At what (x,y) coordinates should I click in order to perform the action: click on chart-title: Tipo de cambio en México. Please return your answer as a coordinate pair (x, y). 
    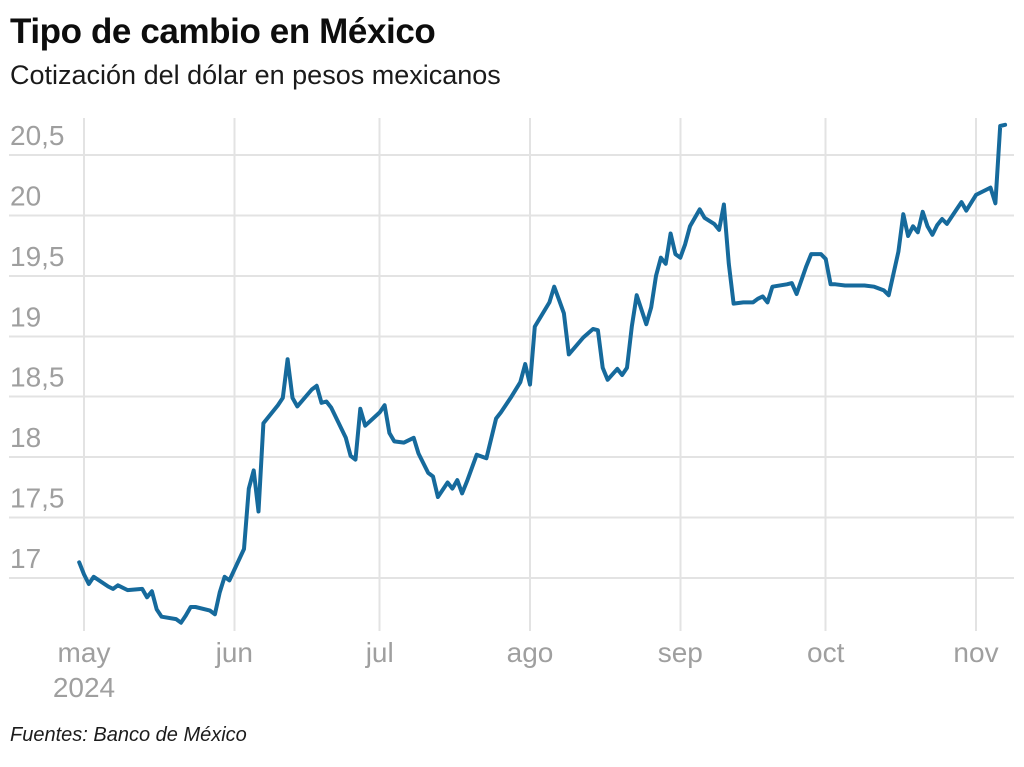
    Looking at the image, I should click on (223, 31).